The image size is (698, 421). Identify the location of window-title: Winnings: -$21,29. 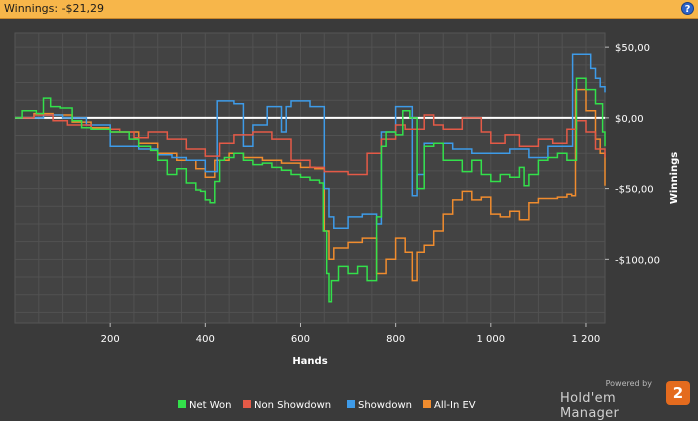
(54, 8).